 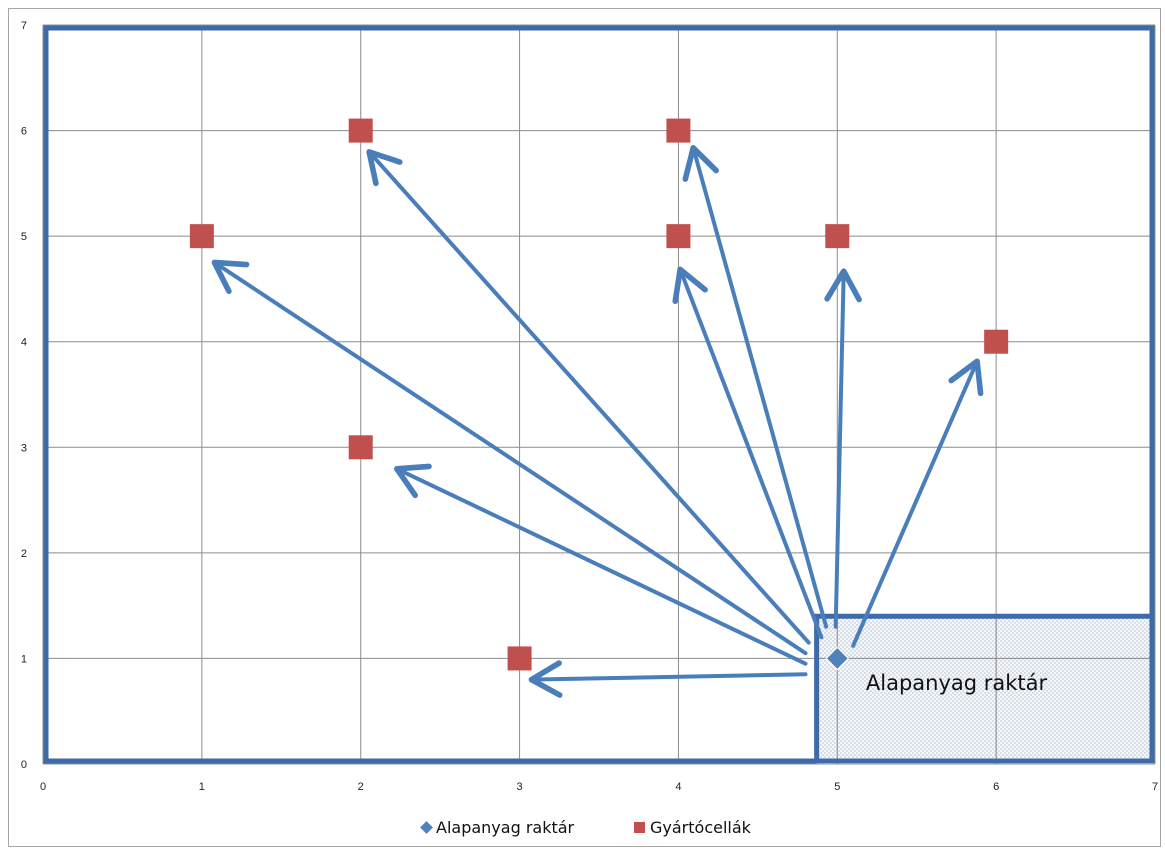 I want to click on x-tick-label-4: 4, so click(x=678, y=787).